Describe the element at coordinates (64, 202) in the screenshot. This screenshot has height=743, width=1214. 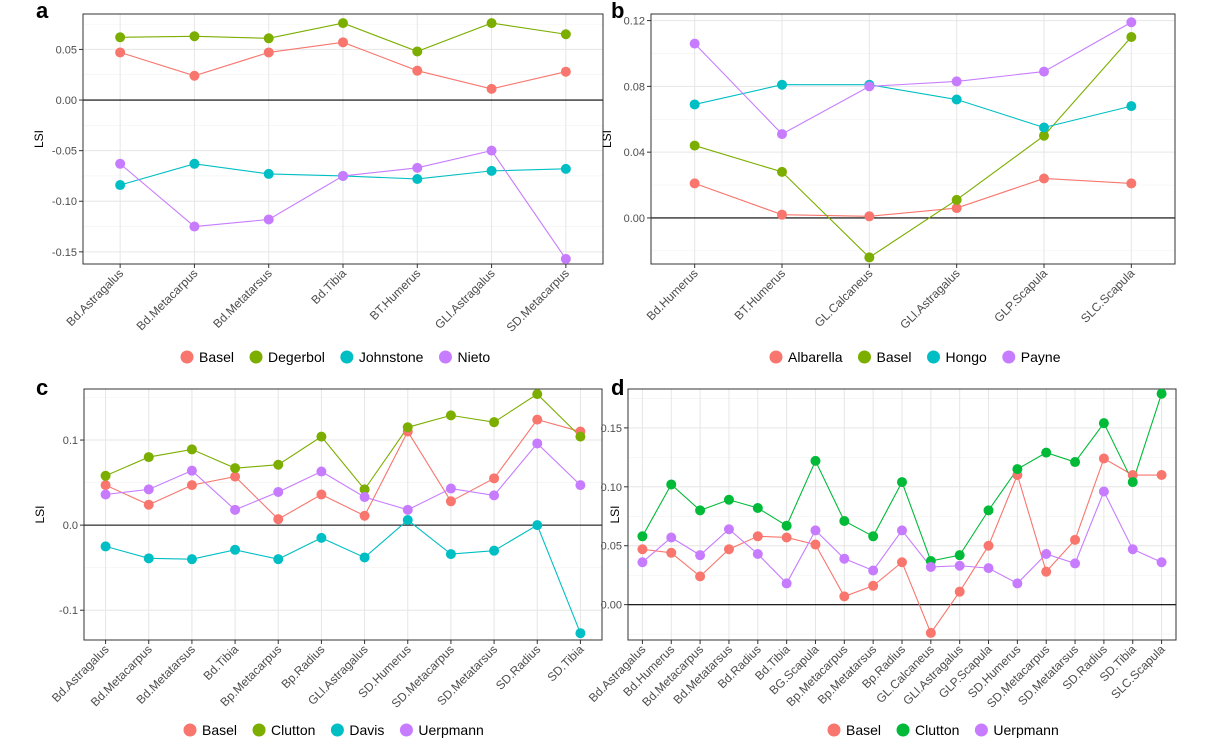
I see `y-tick-label: -0.10` at that location.